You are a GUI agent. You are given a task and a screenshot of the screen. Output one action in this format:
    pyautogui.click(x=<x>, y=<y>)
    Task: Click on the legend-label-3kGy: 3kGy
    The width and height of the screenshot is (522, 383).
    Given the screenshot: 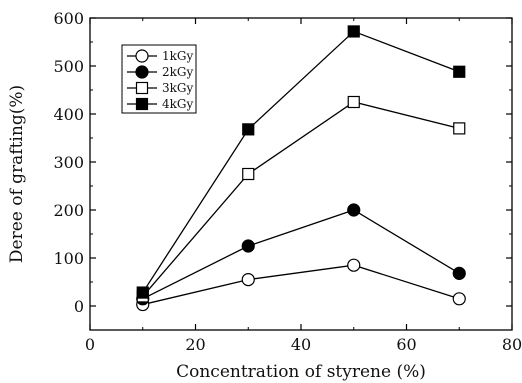 What is the action you would take?
    pyautogui.click(x=177, y=88)
    